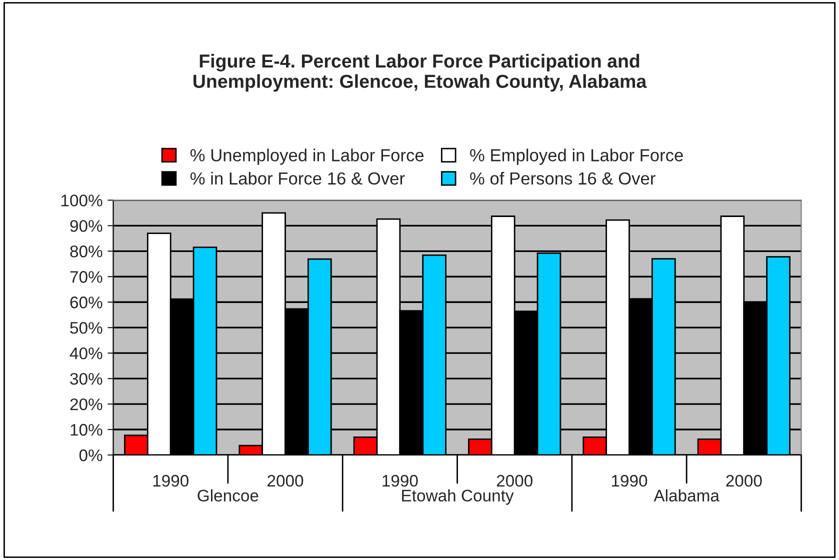  What do you see at coordinates (458, 497) in the screenshot?
I see `text: Etowah County` at bounding box center [458, 497].